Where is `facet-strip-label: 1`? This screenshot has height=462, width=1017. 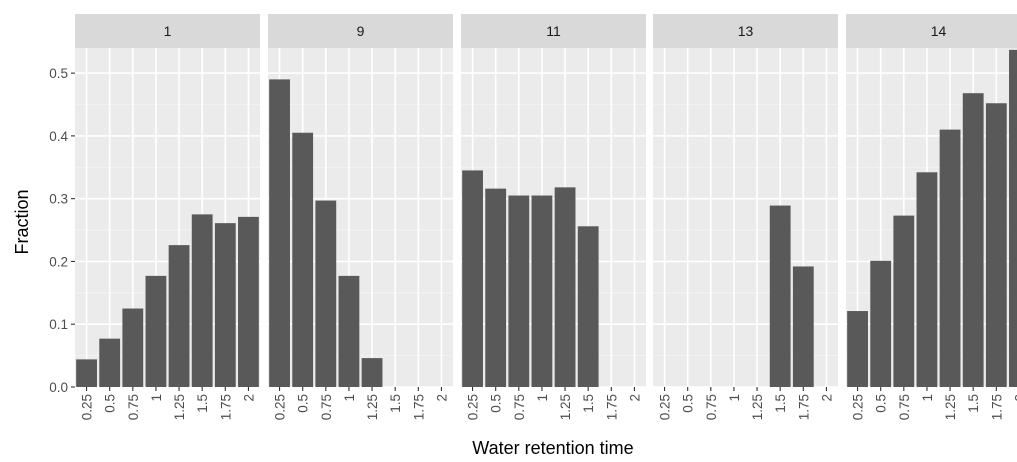 facet-strip-label: 1 is located at coordinates (168, 31).